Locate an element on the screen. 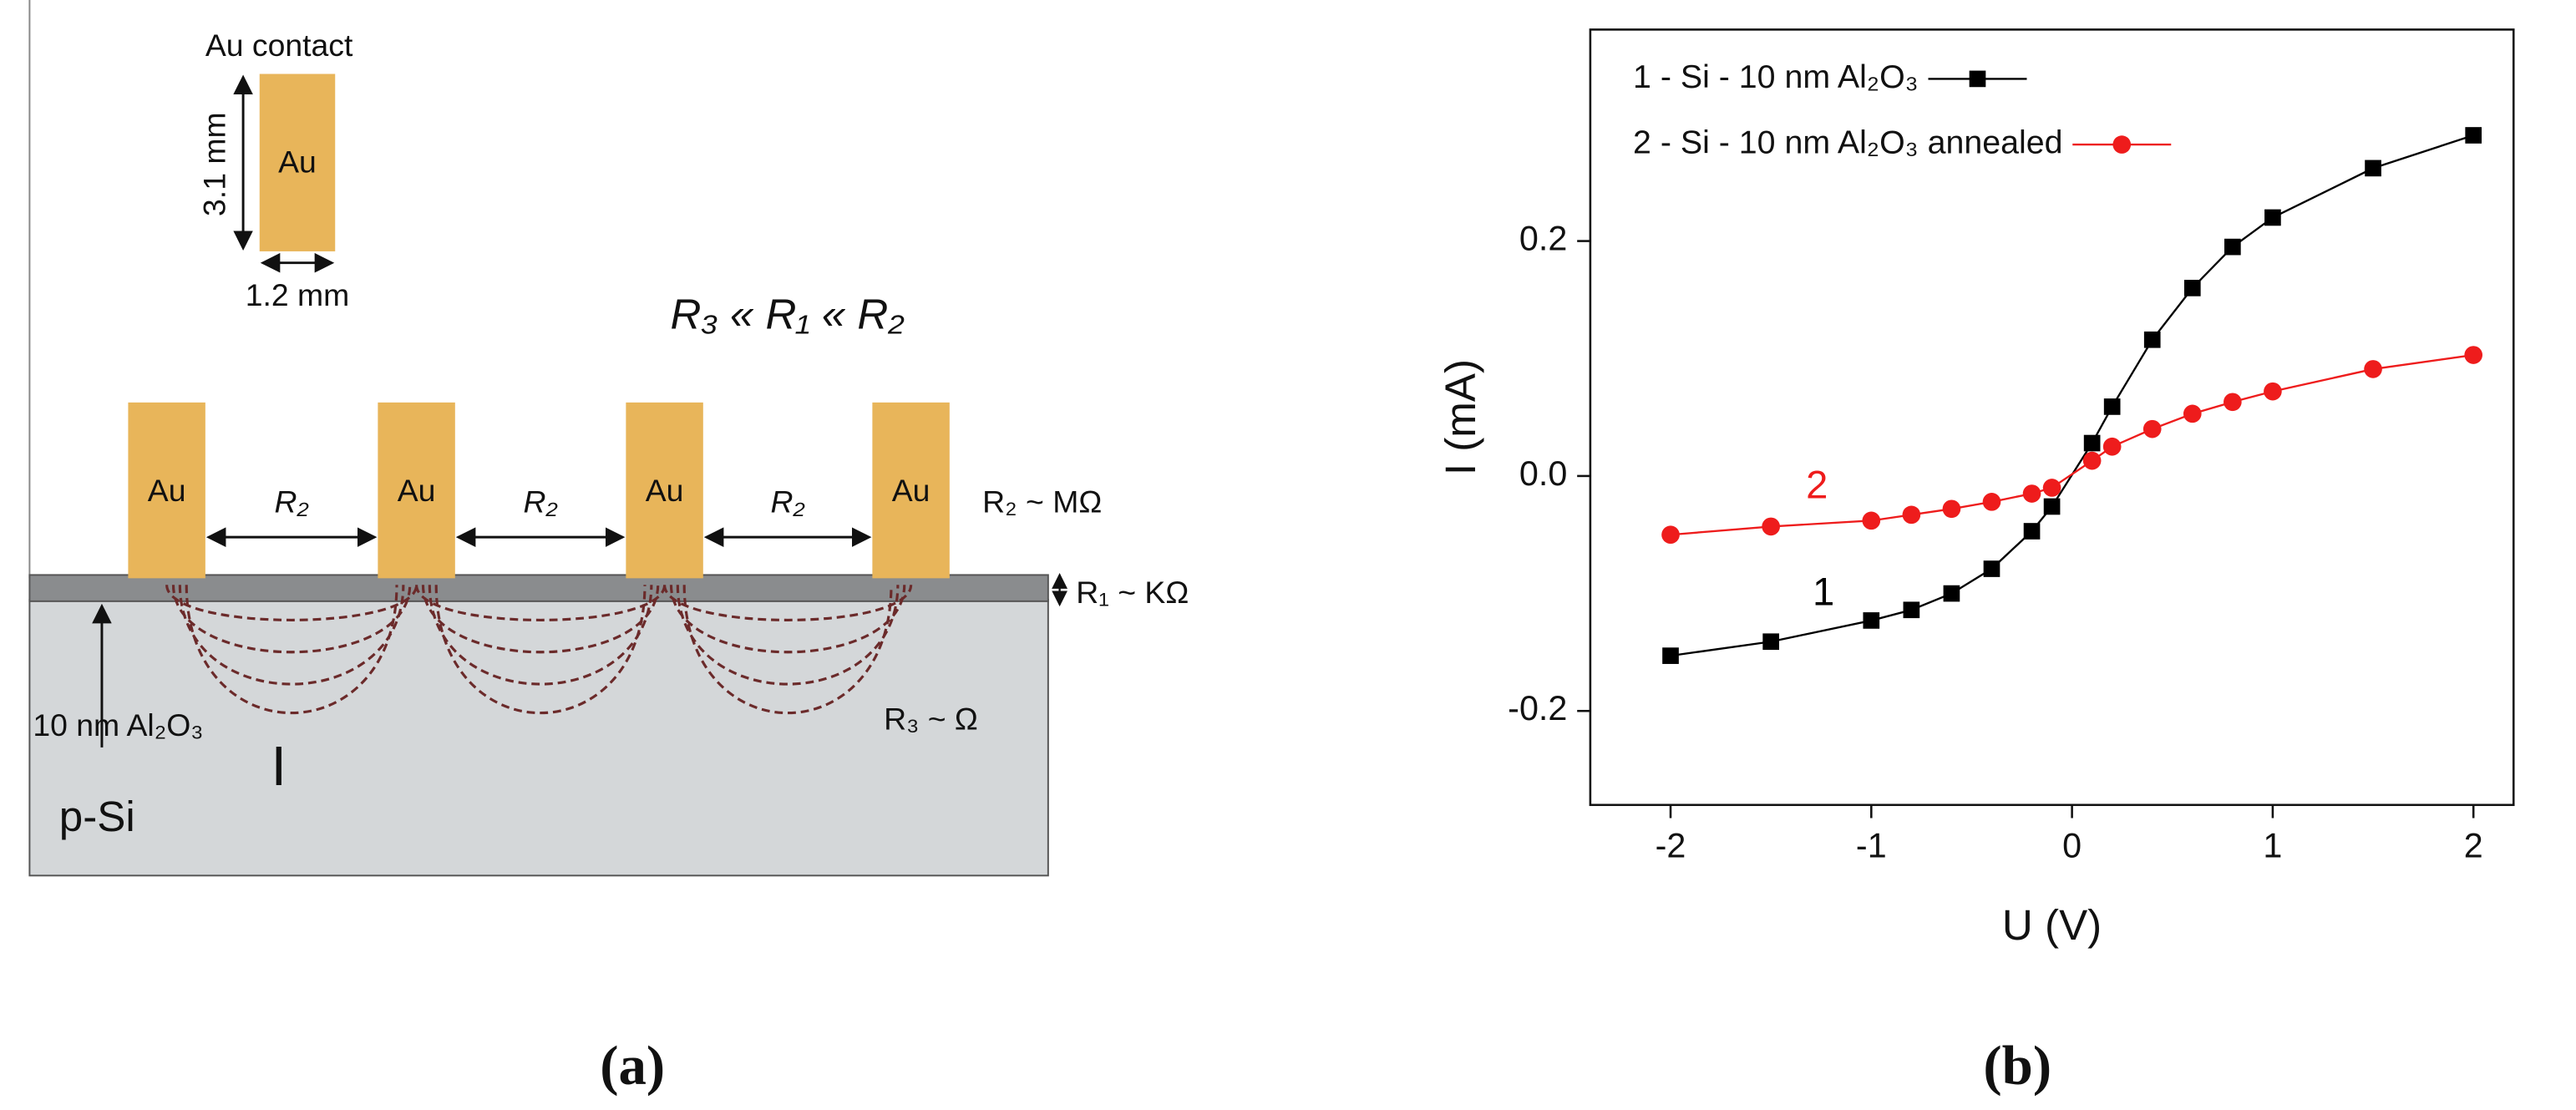  annotation: 1 is located at coordinates (1823, 592).